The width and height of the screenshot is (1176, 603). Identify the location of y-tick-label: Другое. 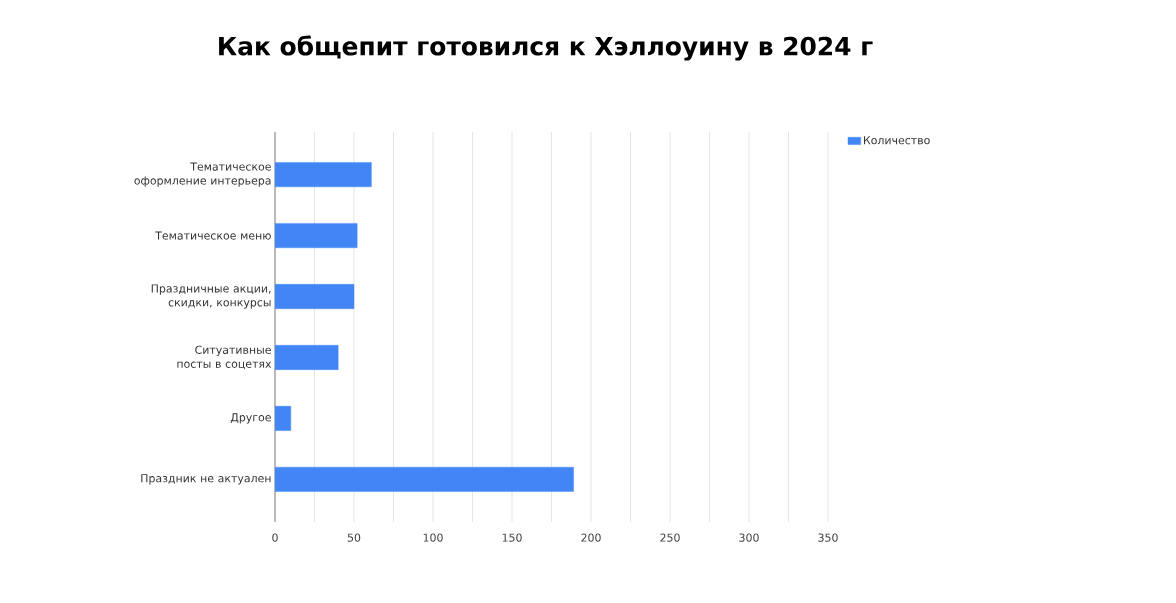
(250, 418).